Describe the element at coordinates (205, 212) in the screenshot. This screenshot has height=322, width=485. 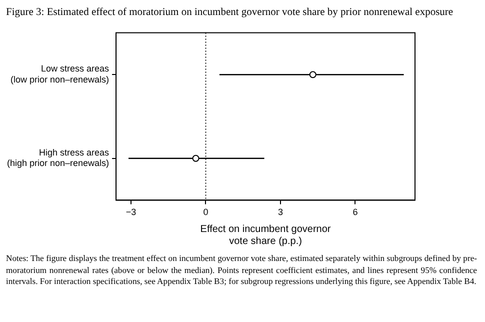
I see `x-tick-label: 0` at that location.